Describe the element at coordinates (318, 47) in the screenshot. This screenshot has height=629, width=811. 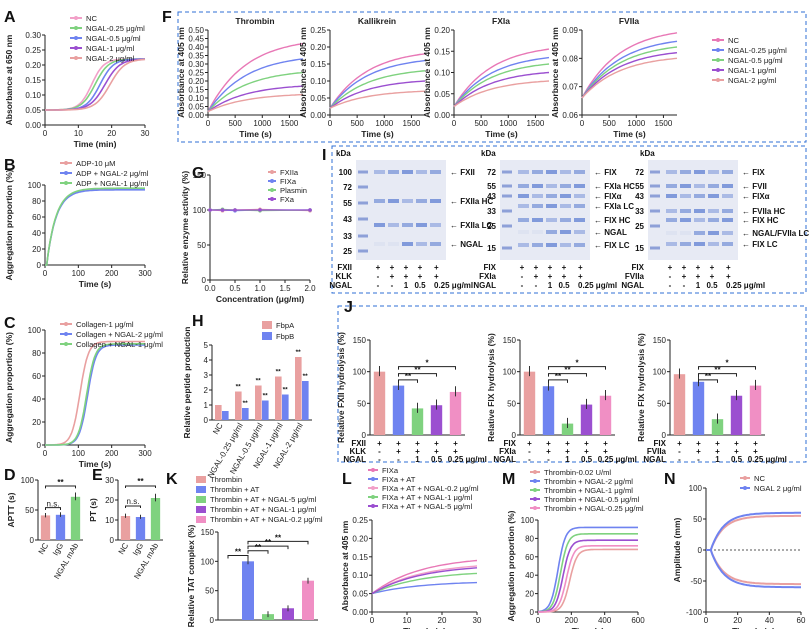
I see `F1-ytick-label: 0.20` at that location.